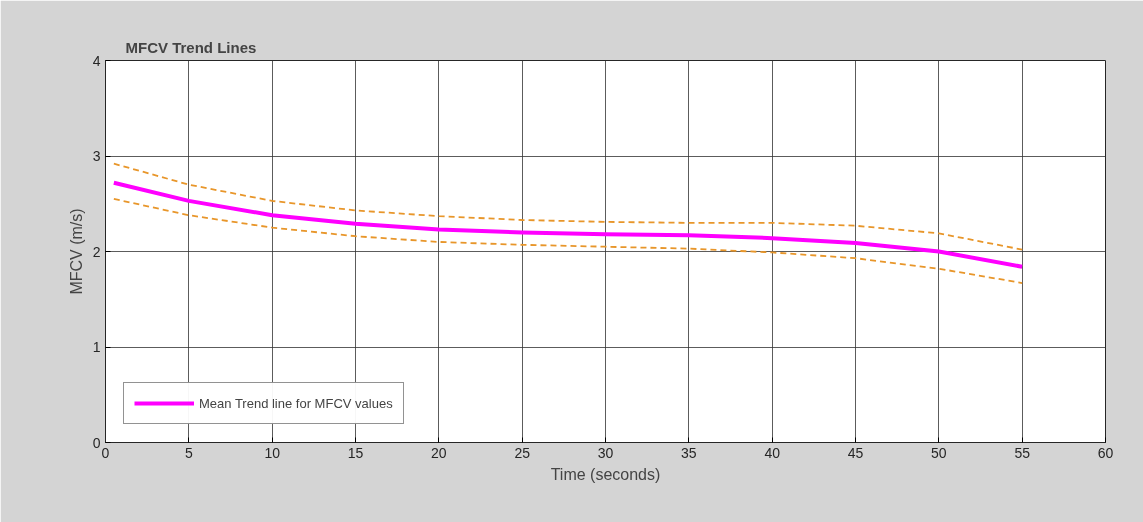 The image size is (1143, 522). I want to click on x-tick-label: 45, so click(855, 452).